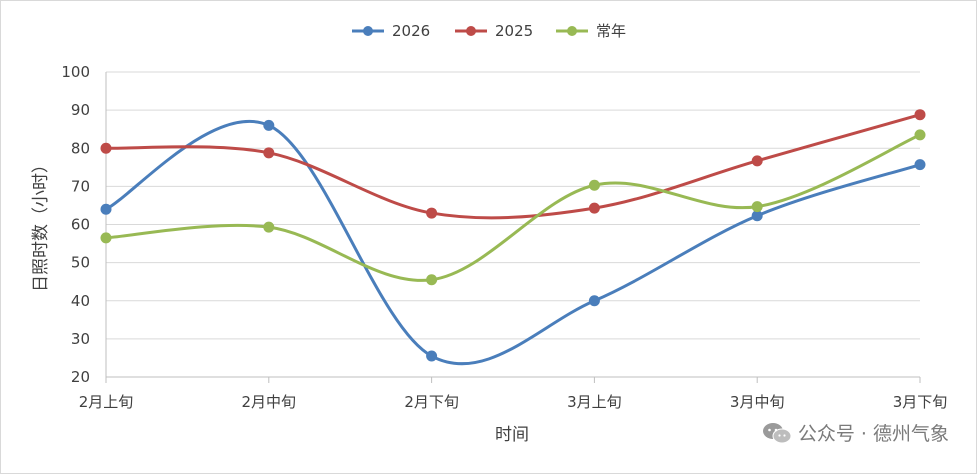  Describe the element at coordinates (777, 432) in the screenshot. I see `wechat-icon` at that location.